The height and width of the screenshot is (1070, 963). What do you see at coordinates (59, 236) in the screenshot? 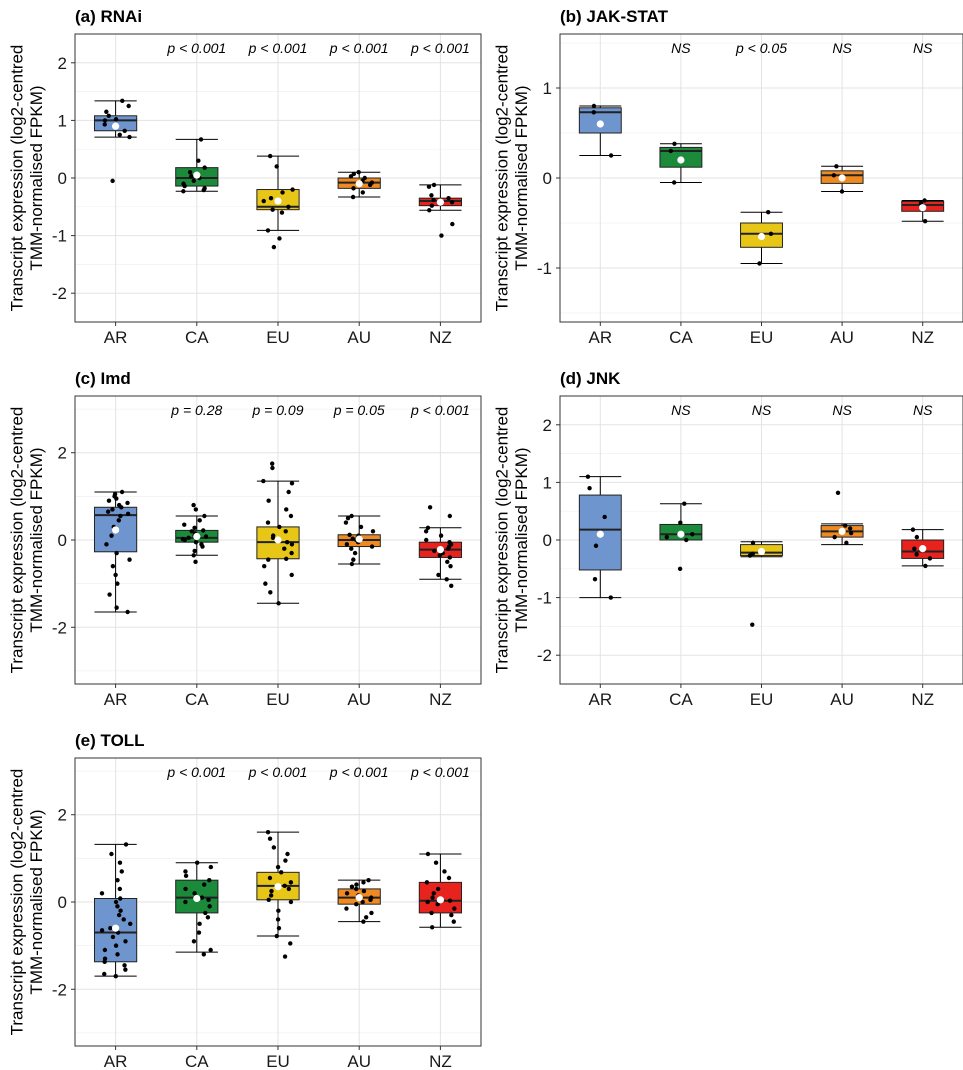
I see `y-tick-label: -1` at bounding box center [59, 236].